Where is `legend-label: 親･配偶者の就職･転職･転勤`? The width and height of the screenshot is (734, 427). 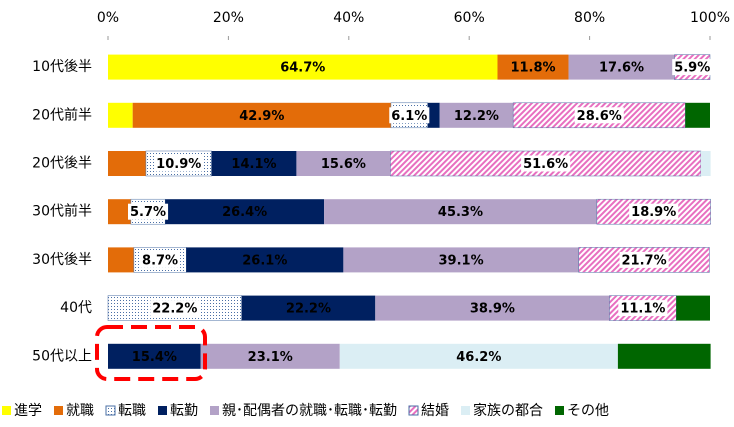
legend-label: 親･配偶者の就職･転職･転勤 is located at coordinates (309, 411).